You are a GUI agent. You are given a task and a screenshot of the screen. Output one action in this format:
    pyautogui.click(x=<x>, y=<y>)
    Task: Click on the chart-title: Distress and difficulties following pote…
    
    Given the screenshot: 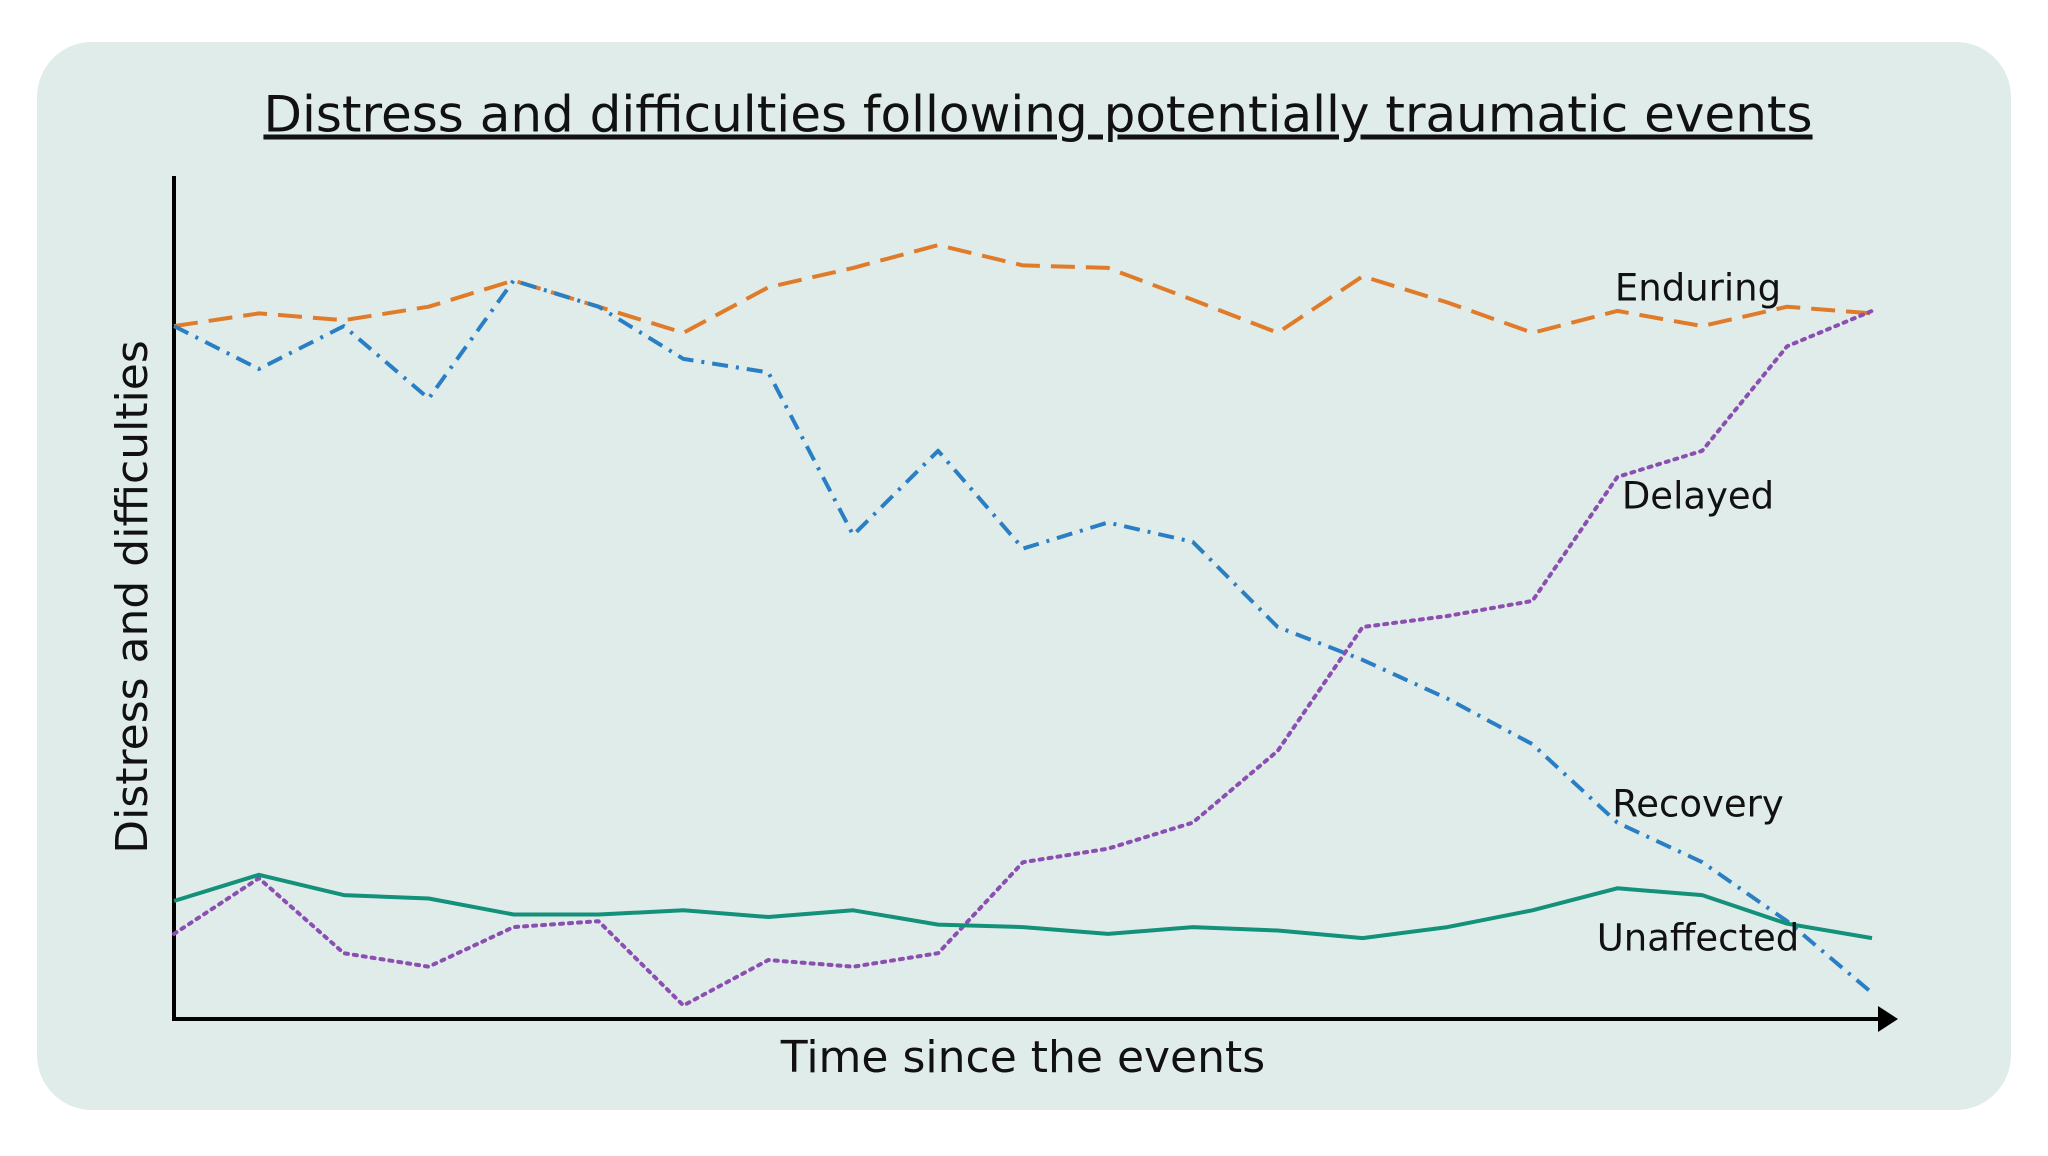 What is the action you would take?
    pyautogui.click(x=1037, y=115)
    